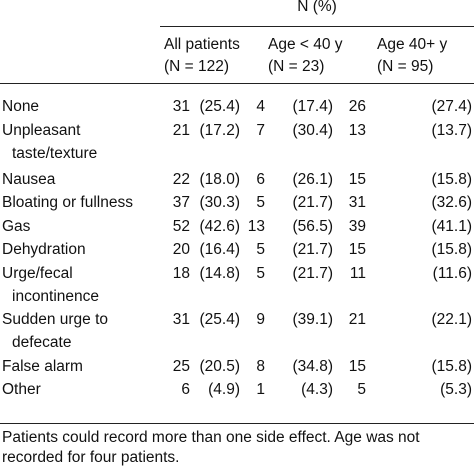 This screenshot has height=467, width=474. I want to click on cell: 8, so click(260, 366).